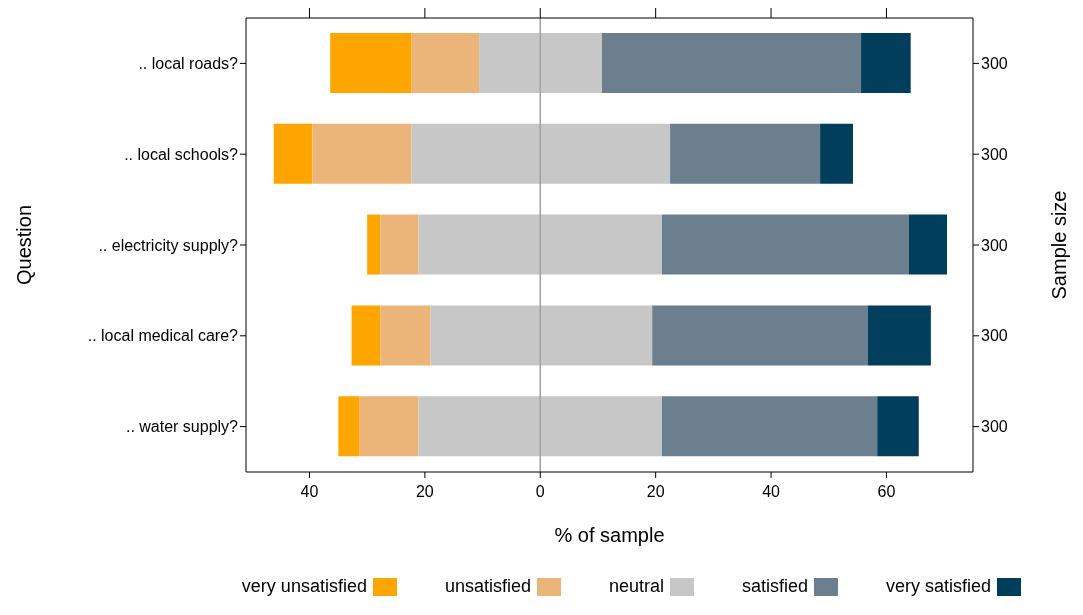 The image size is (1083, 615). I want to click on y-tick-label: .. local roads?, so click(188, 64).